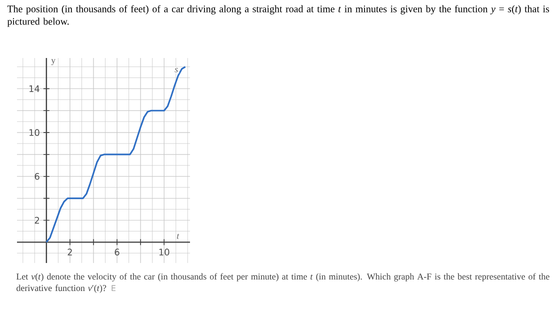 This screenshot has height=318, width=560. I want to click on x-axis-title: t, so click(178, 236).